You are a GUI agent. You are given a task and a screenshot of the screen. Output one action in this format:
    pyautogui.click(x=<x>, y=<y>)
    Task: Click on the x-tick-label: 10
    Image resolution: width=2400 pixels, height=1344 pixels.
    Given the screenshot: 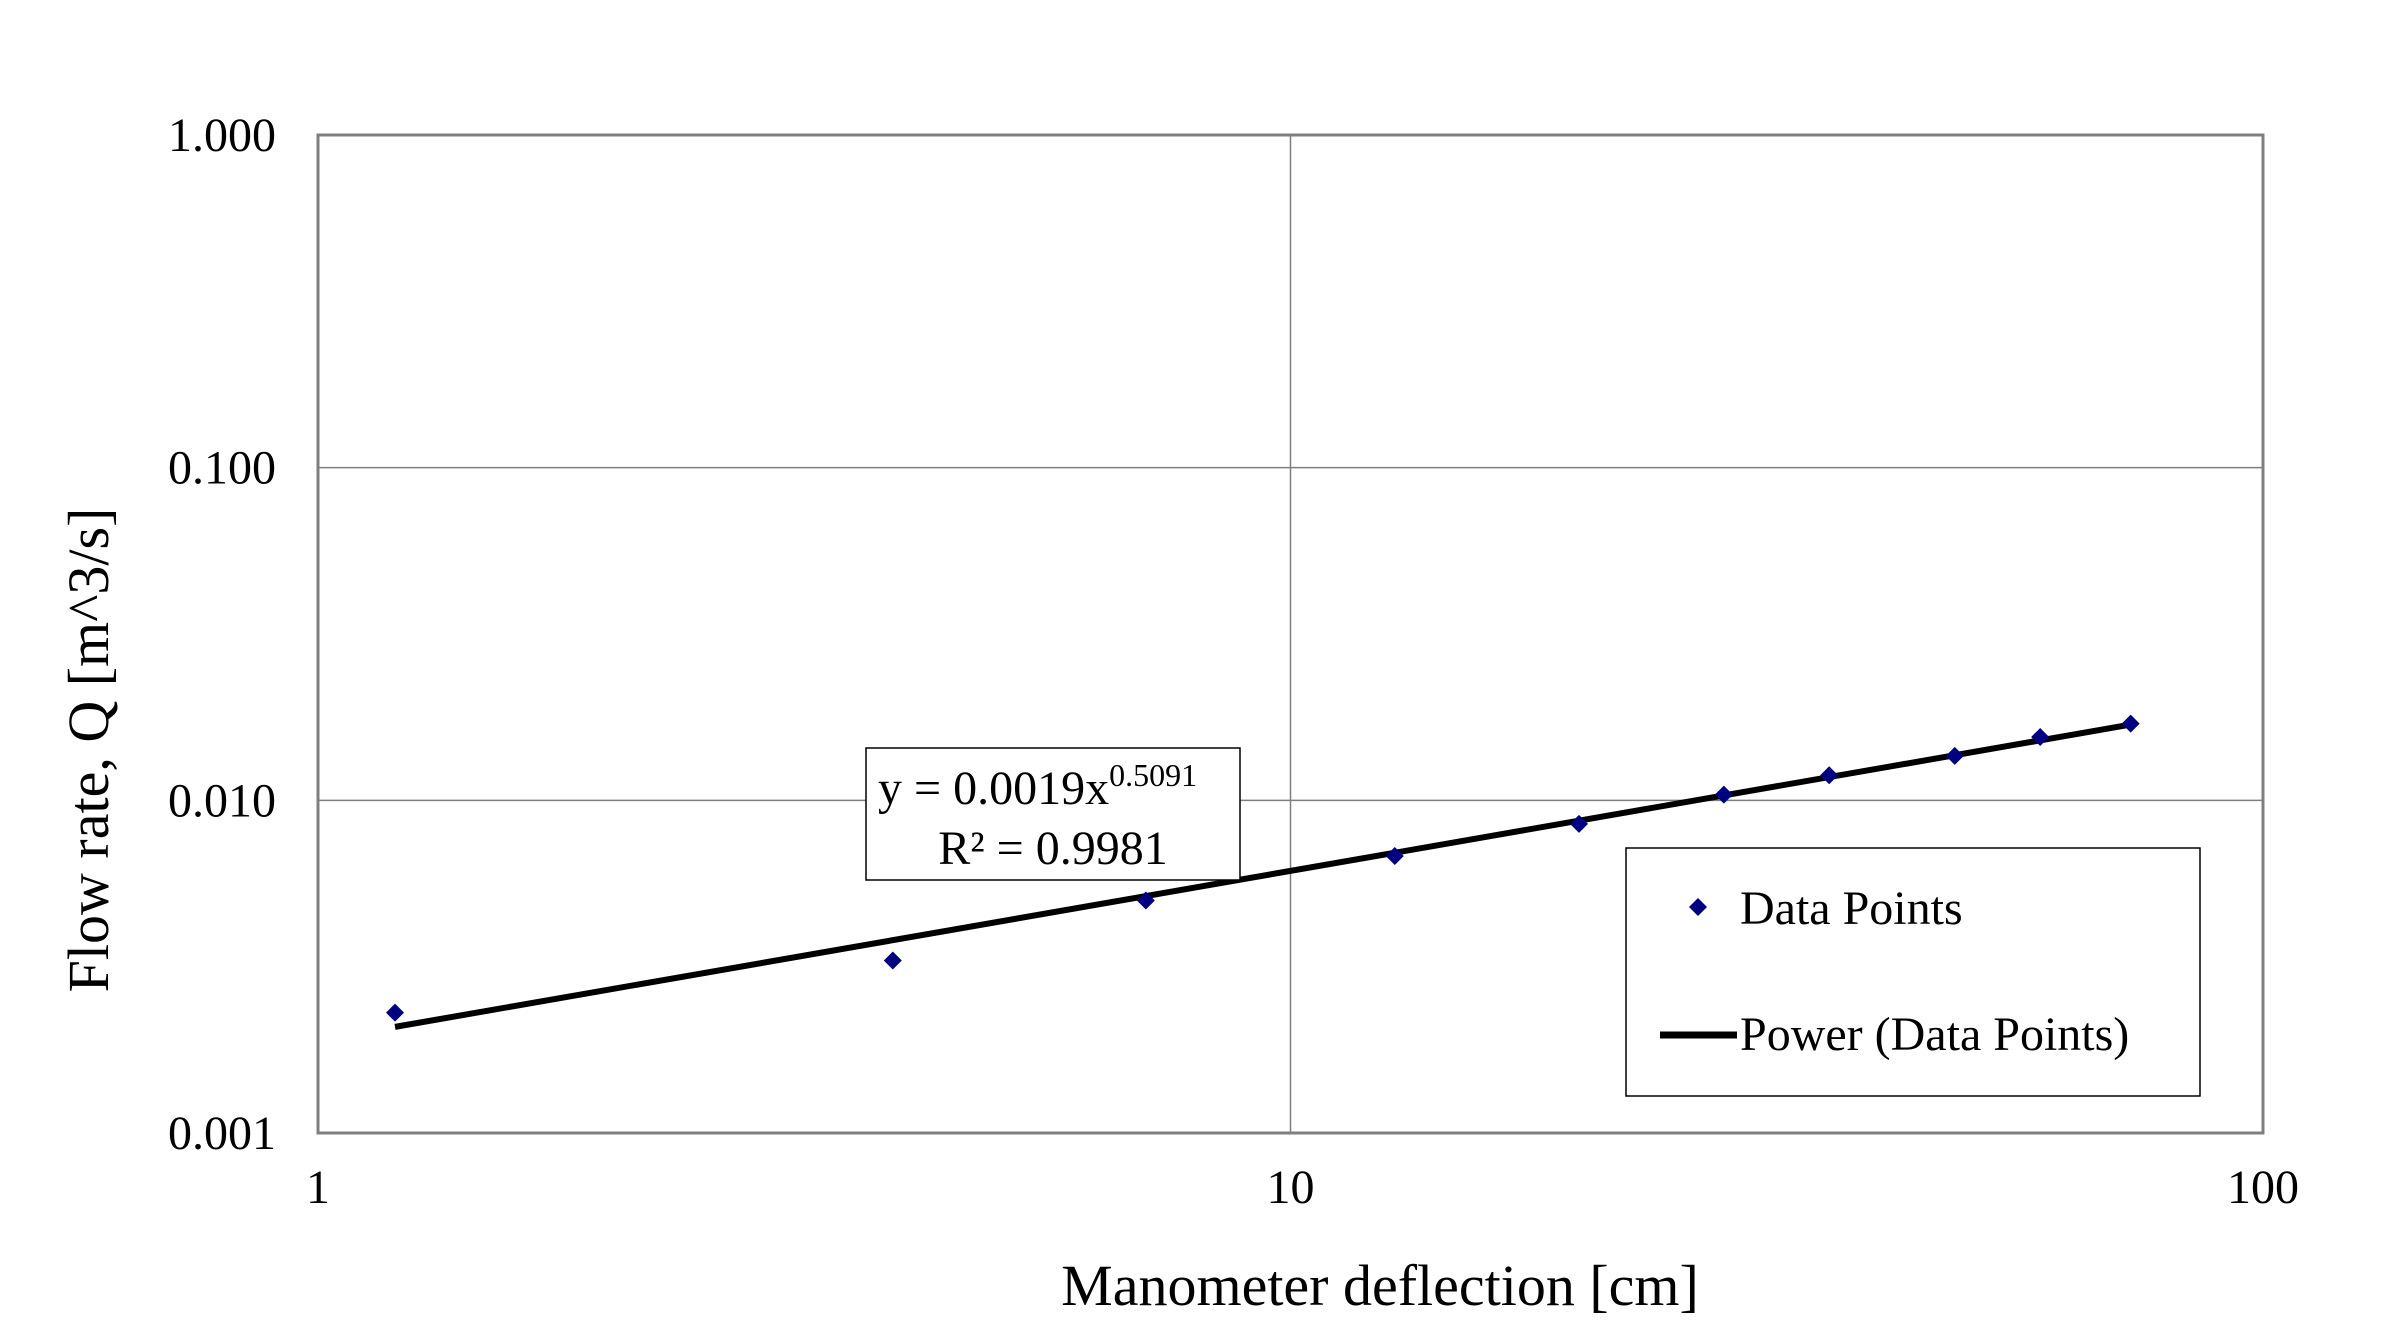 What is the action you would take?
    pyautogui.click(x=1291, y=1187)
    